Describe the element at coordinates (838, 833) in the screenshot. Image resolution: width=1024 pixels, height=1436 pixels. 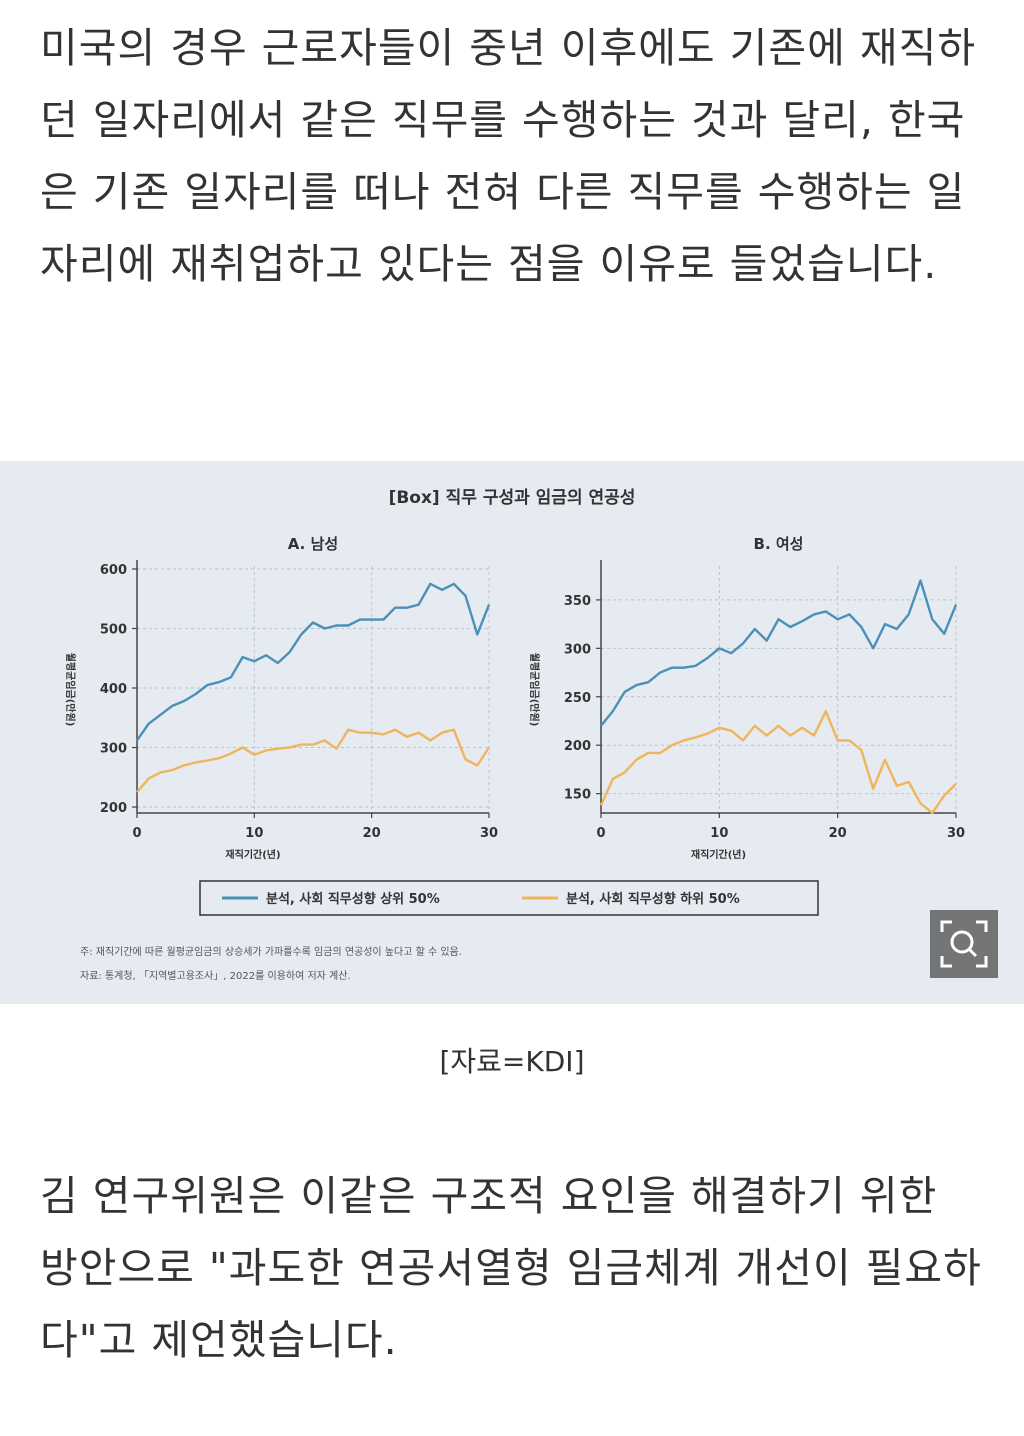
I see `x-tick-label-female: 20` at that location.